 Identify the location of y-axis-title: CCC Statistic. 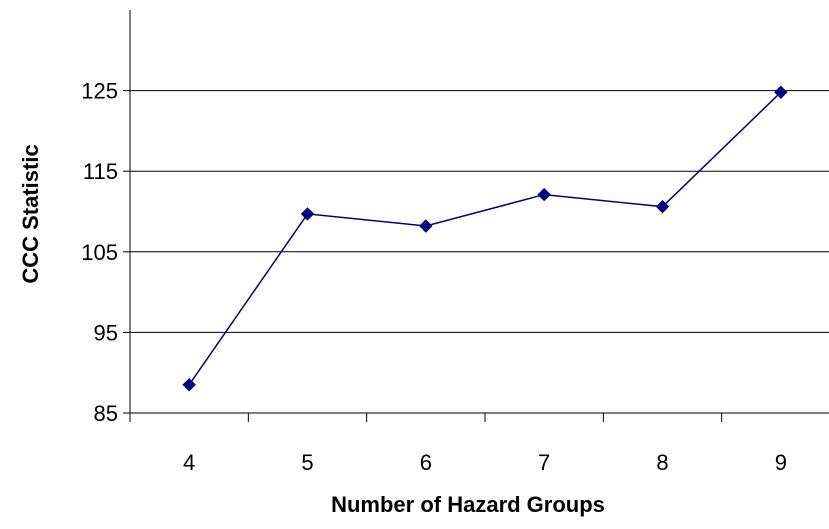
(30, 213).